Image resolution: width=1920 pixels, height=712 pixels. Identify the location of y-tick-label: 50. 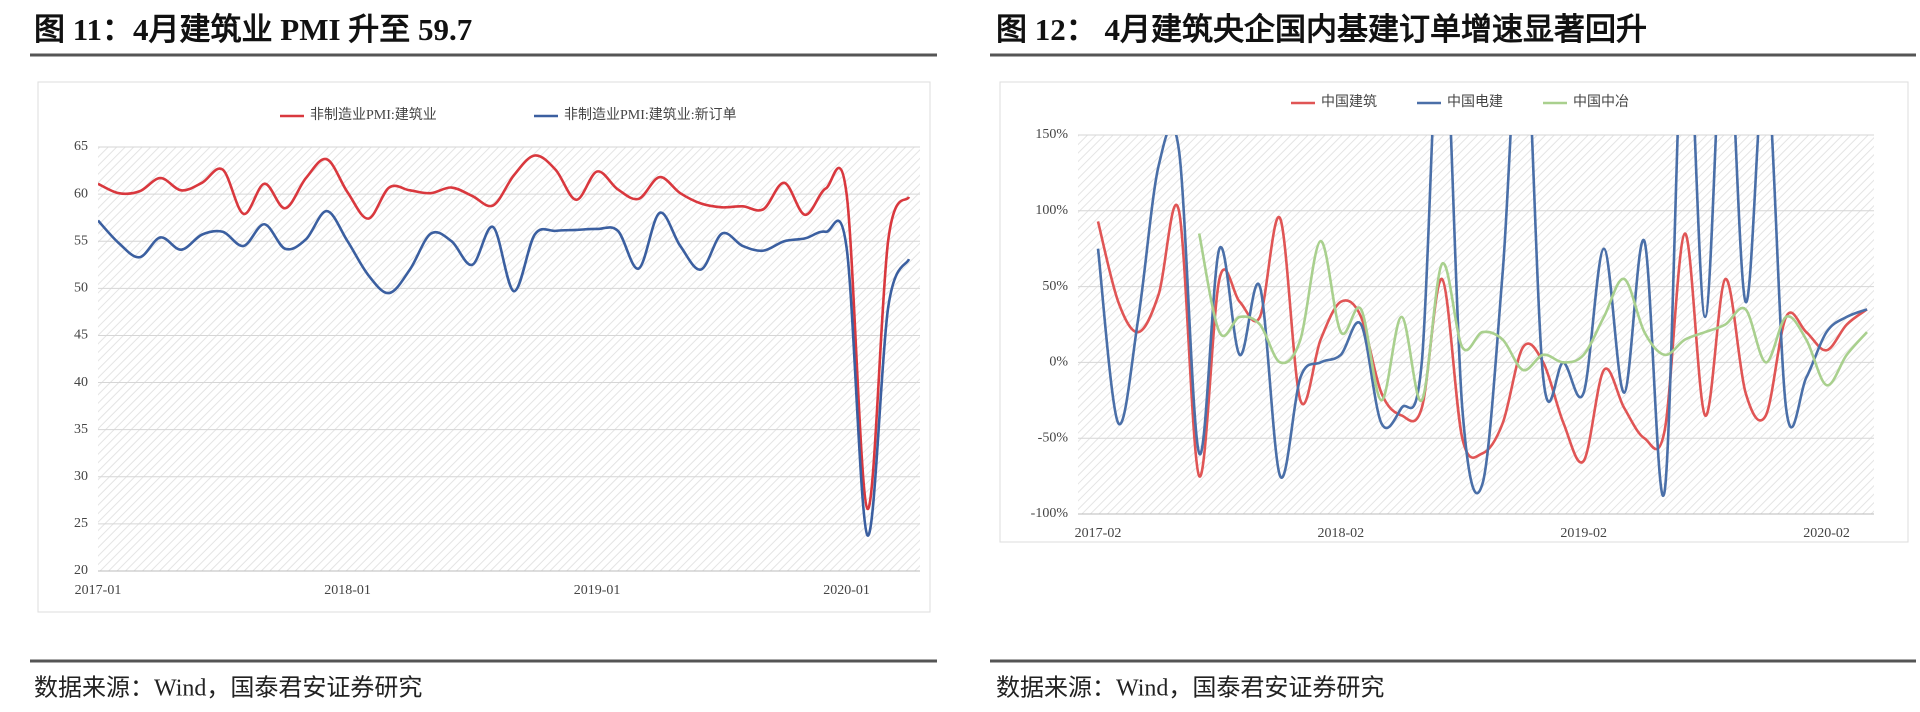
(81, 288).